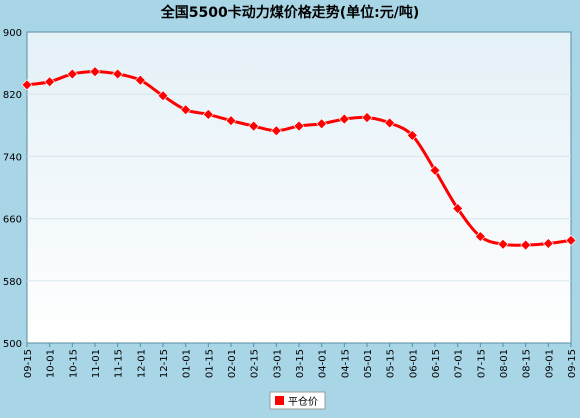  What do you see at coordinates (209, 363) in the screenshot?
I see `x-tick-label: 01-15` at bounding box center [209, 363].